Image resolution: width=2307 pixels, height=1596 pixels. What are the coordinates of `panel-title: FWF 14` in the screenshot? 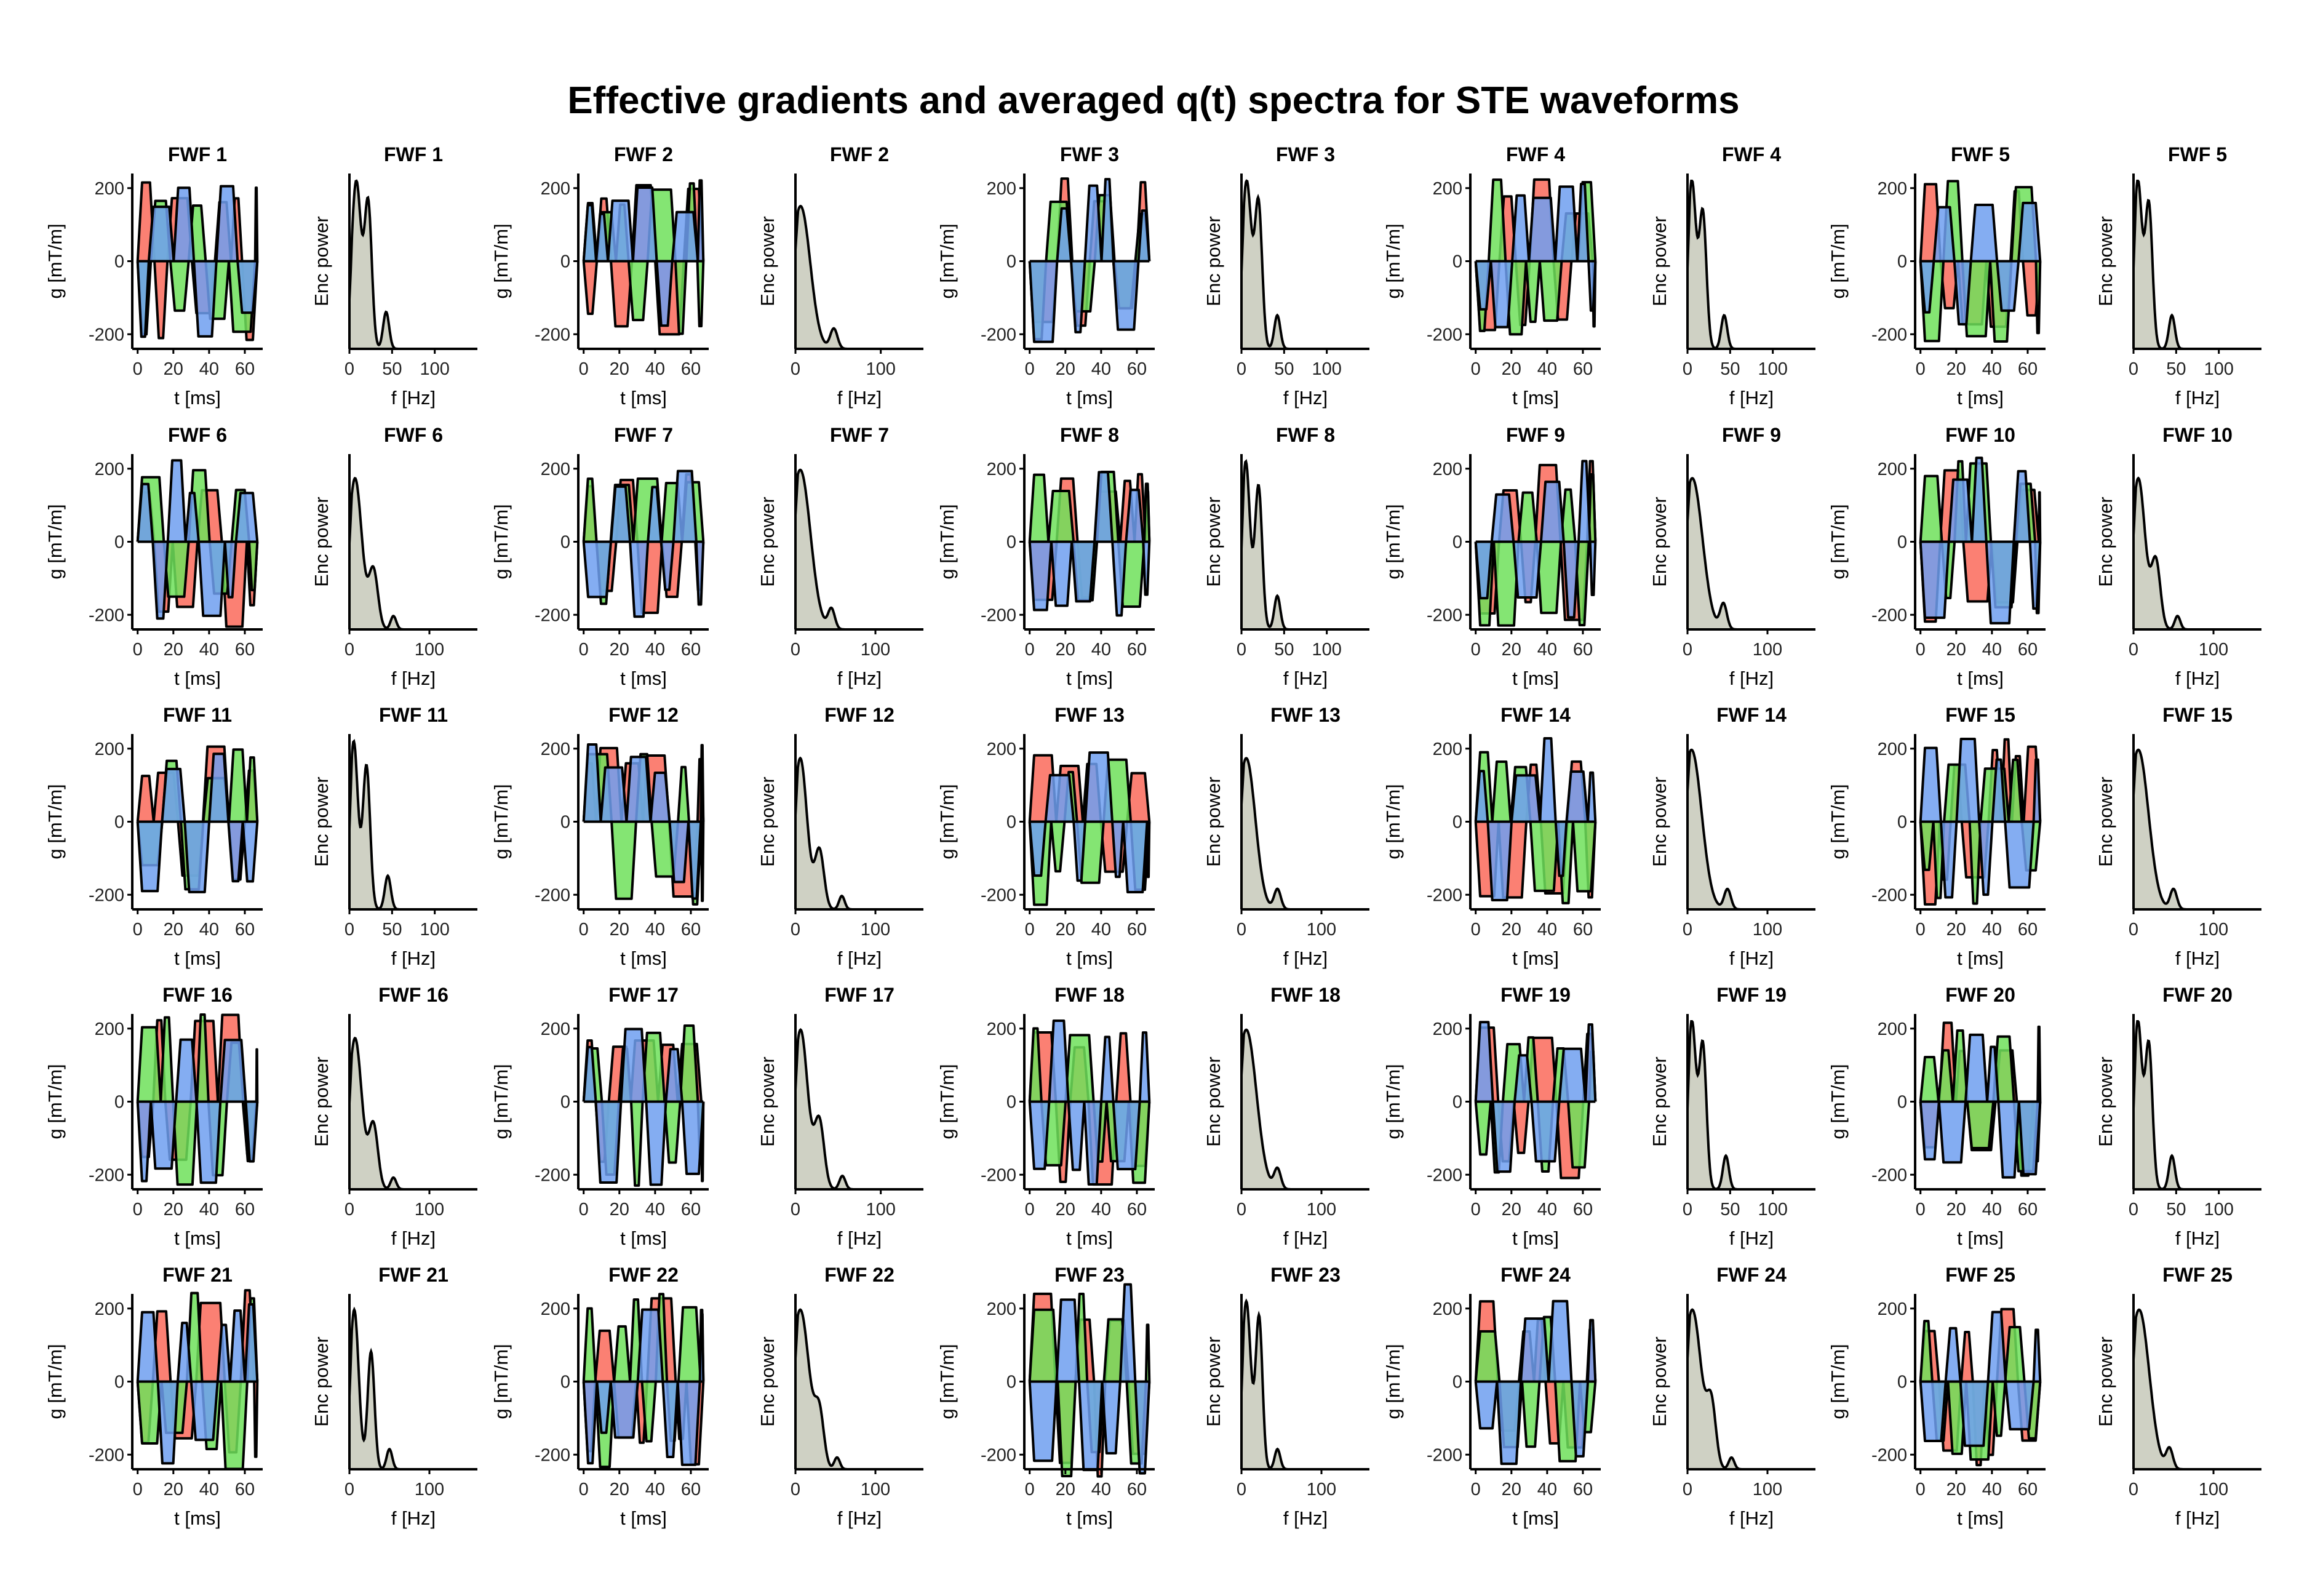 It's located at (1535, 715).